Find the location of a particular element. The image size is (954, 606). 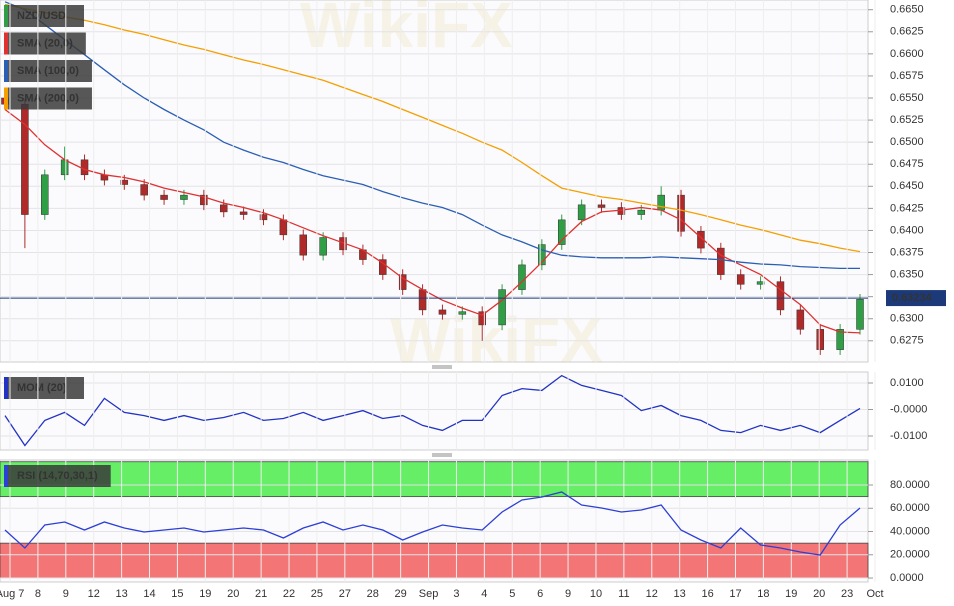

watermark: WikiFX is located at coordinates (496, 340).